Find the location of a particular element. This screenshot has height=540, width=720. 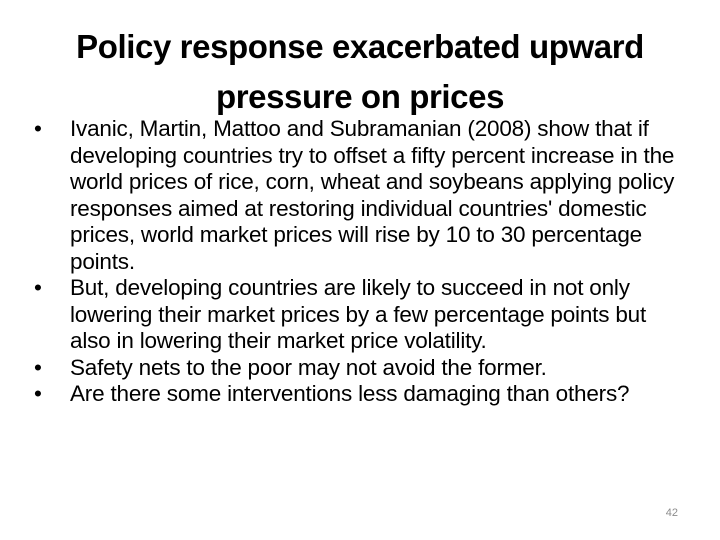

page-number: 42 is located at coordinates (671, 513).